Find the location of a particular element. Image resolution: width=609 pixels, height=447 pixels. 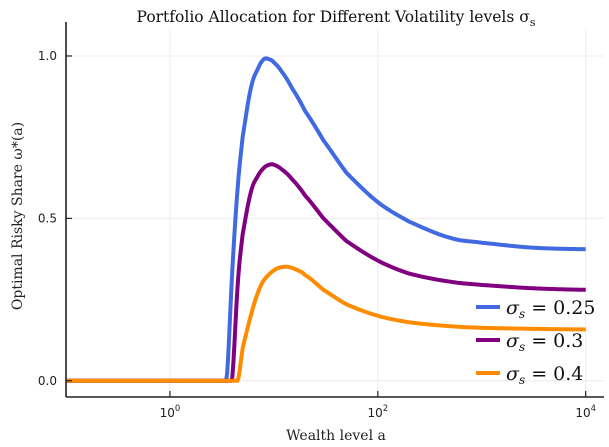

legend: σs = 0.25 σs = 0.3 σs = 0.4 is located at coordinates (535, 342).